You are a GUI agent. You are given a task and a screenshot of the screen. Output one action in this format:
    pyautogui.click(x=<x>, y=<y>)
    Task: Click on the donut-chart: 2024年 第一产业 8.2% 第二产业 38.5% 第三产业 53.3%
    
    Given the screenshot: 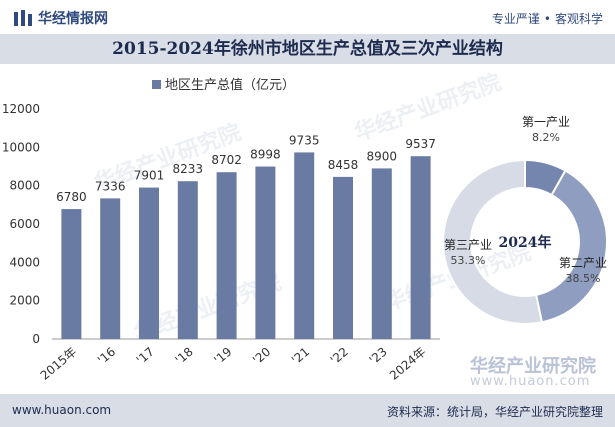 What is the action you would take?
    pyautogui.click(x=525, y=220)
    